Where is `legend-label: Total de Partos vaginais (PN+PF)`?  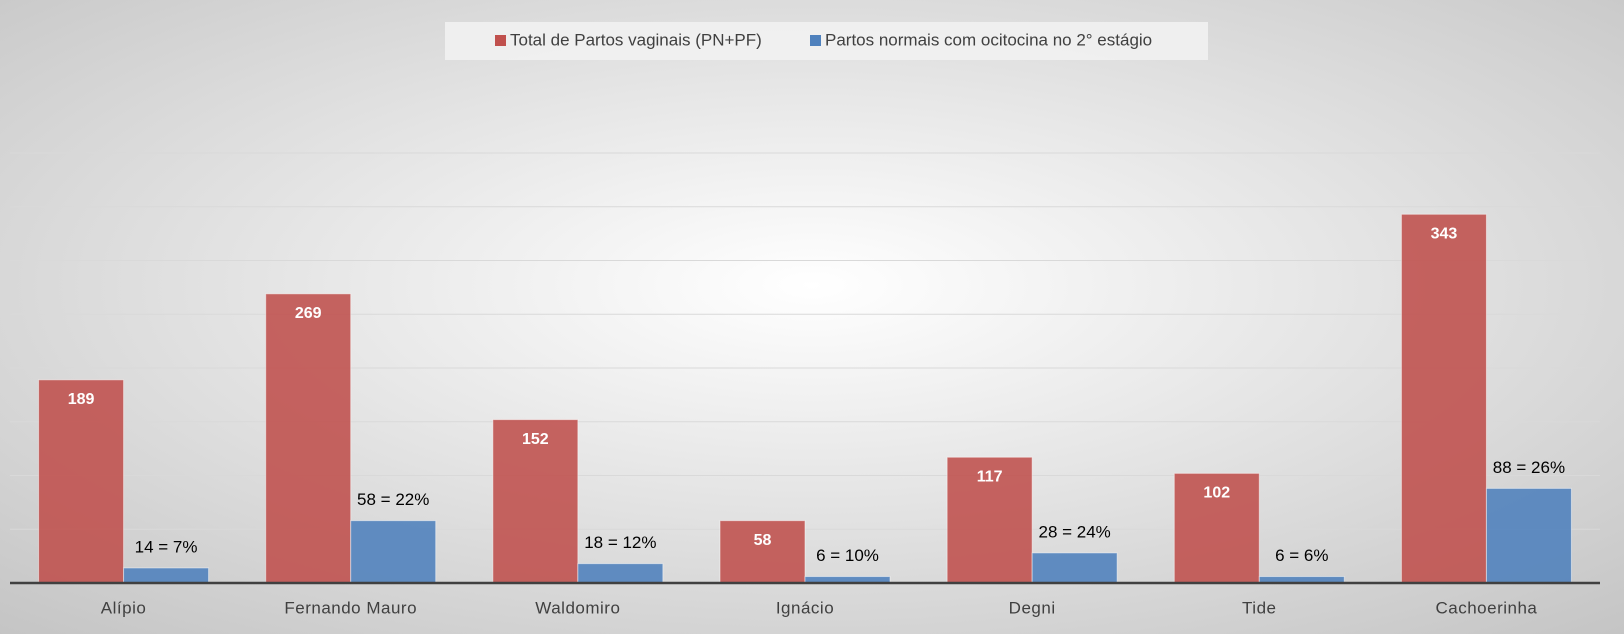
legend-label: Total de Partos vaginais (PN+PF) is located at coordinates (636, 39).